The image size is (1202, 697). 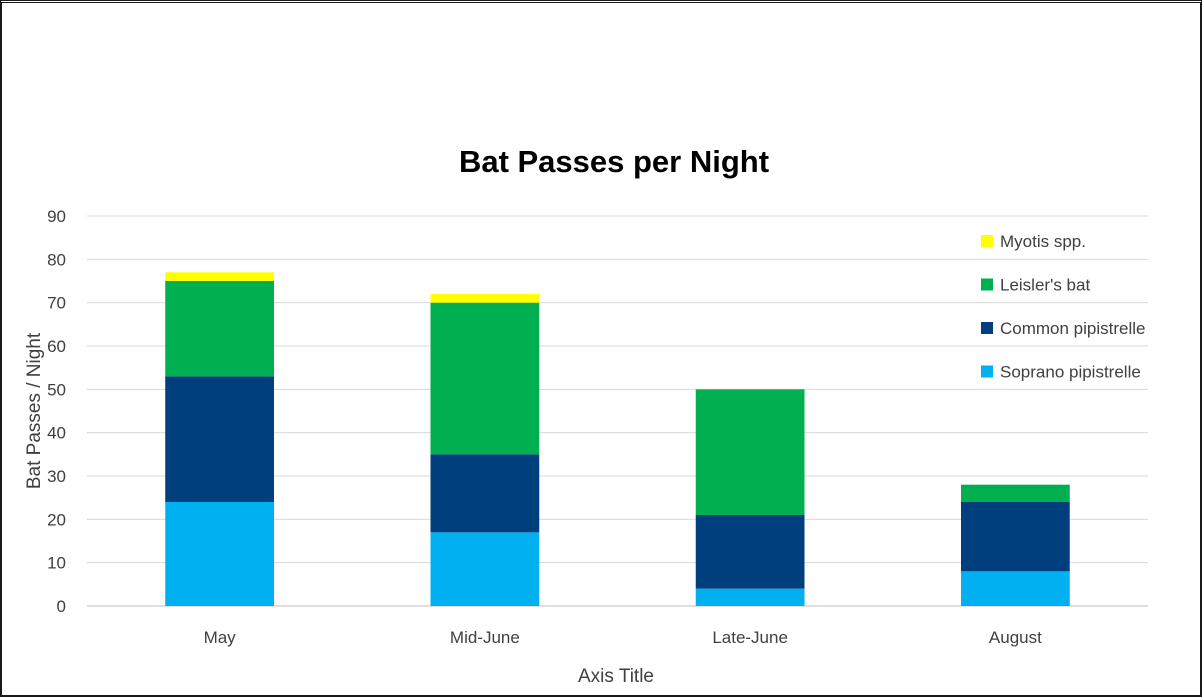 What do you see at coordinates (220, 276) in the screenshot?
I see `bar-myotis-spp--may` at bounding box center [220, 276].